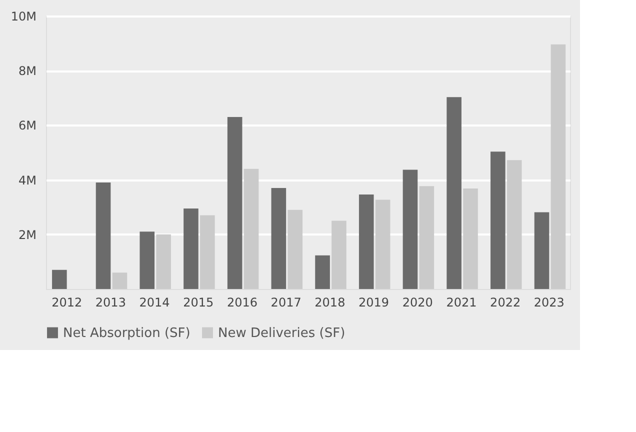 The height and width of the screenshot is (432, 636). Describe the element at coordinates (23, 17) in the screenshot. I see `y-tick-label: 10M` at that location.